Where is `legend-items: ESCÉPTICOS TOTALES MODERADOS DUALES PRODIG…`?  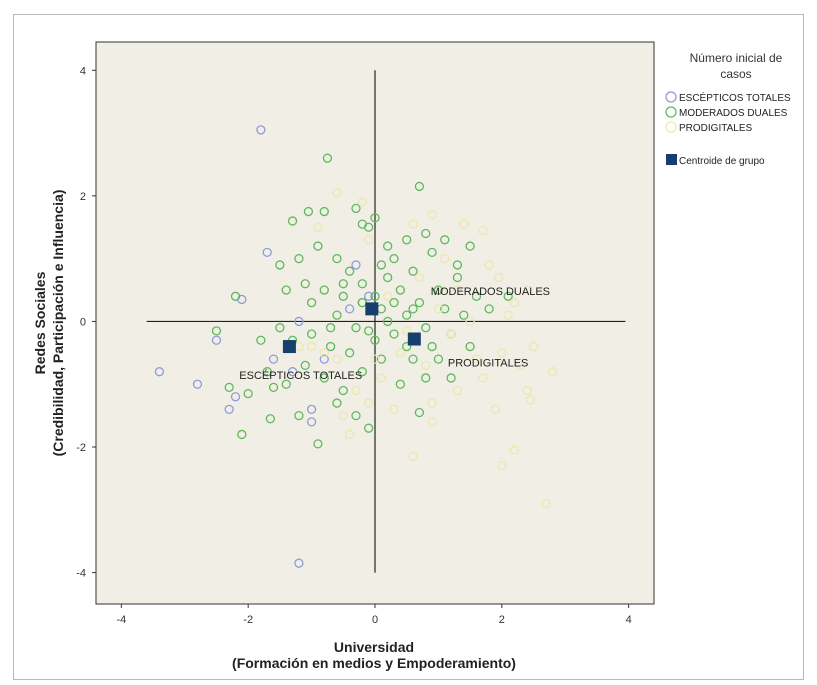 legend-items: ESCÉPTICOS TOTALES MODERADOS DUALES PRODIG… is located at coordinates (728, 129).